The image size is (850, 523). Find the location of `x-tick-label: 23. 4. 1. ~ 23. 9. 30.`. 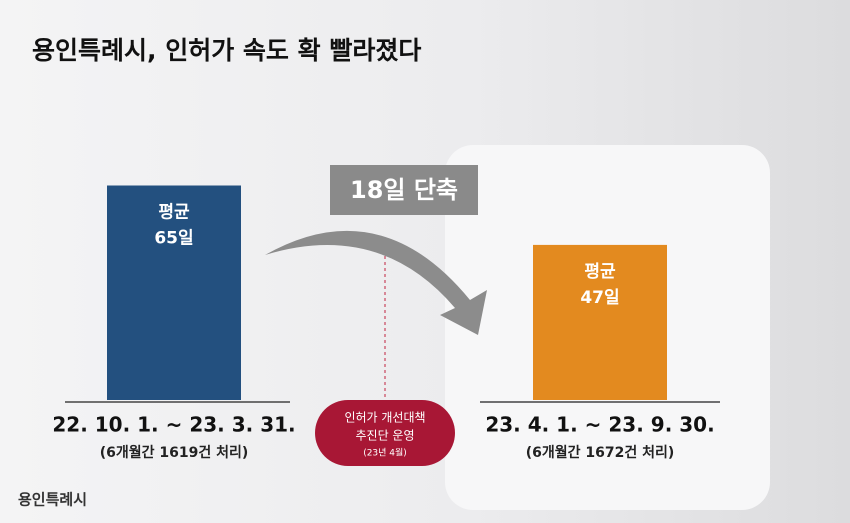

x-tick-label: 23. 4. 1. ~ 23. 9. 30. is located at coordinates (599, 425).